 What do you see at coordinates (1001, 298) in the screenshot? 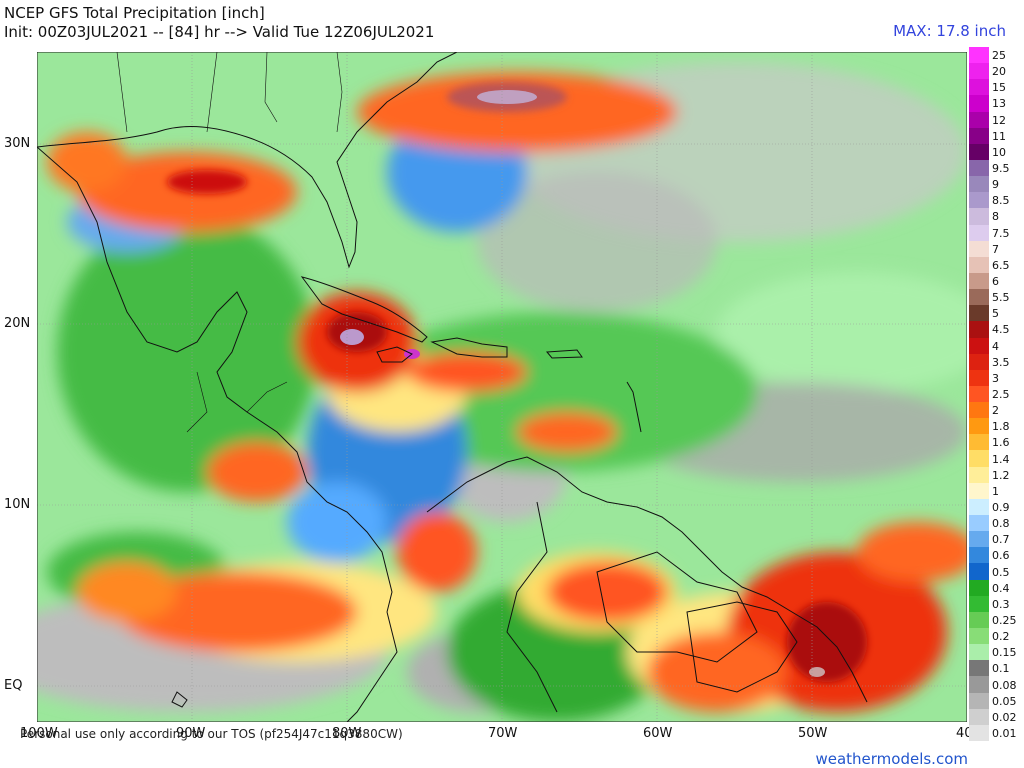
I see `colorbar-level-label: 5.5` at bounding box center [1001, 298].